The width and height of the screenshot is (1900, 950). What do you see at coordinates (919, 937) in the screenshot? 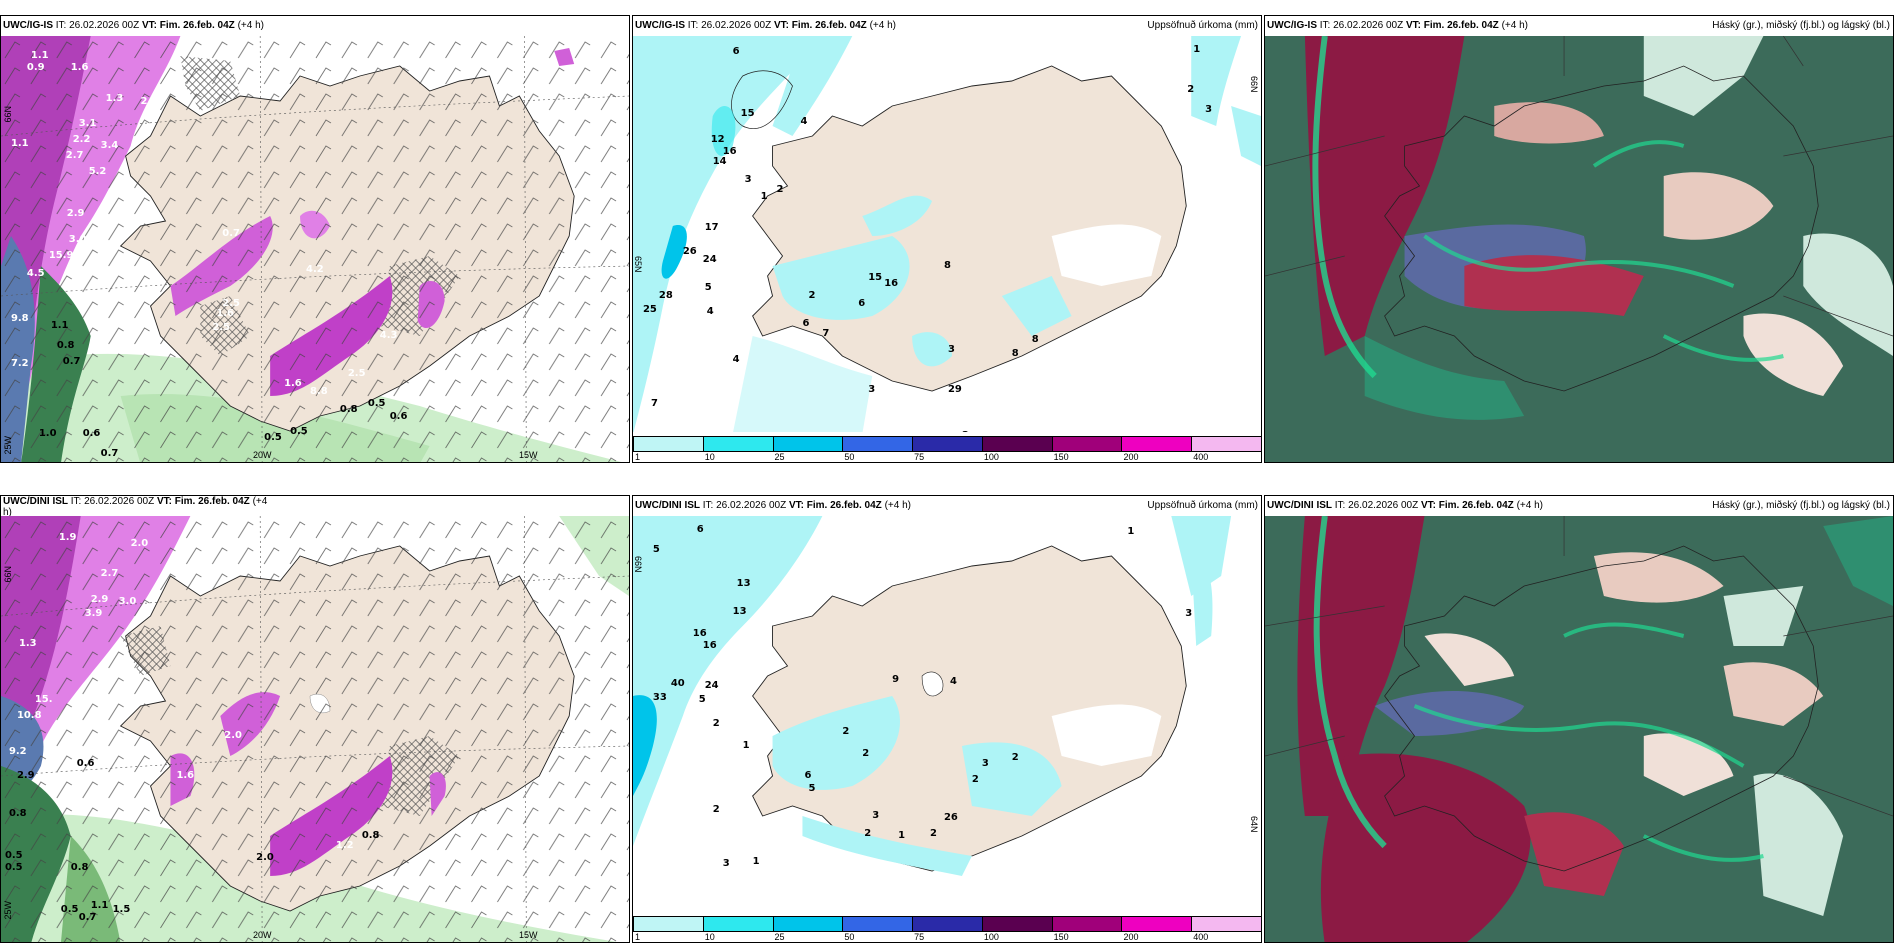
I see `colorbar-tick: 75` at bounding box center [919, 937].